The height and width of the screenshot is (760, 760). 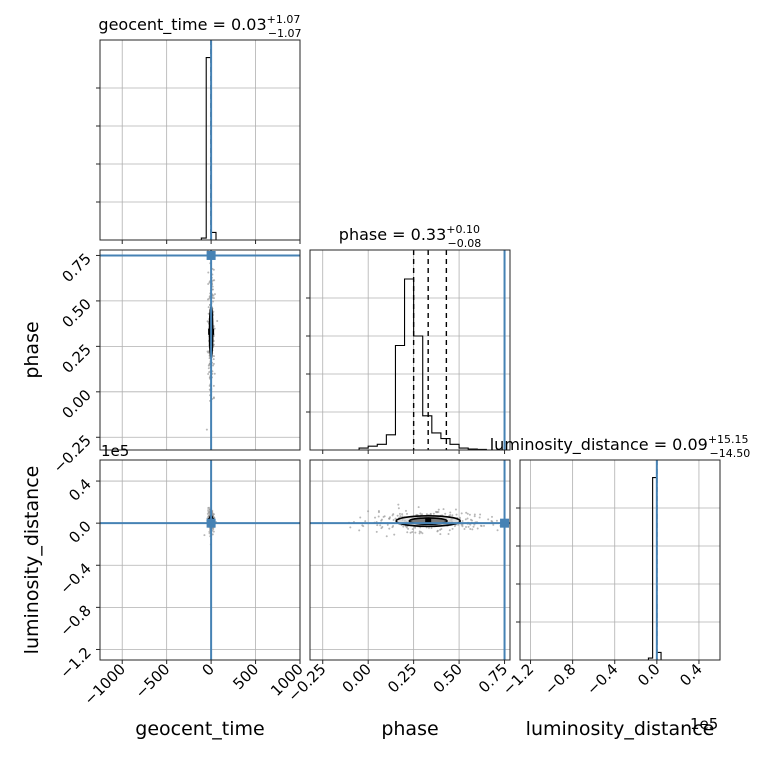 What do you see at coordinates (115, 451) in the screenshot?
I see `y-offset-label: 1e5` at bounding box center [115, 451].